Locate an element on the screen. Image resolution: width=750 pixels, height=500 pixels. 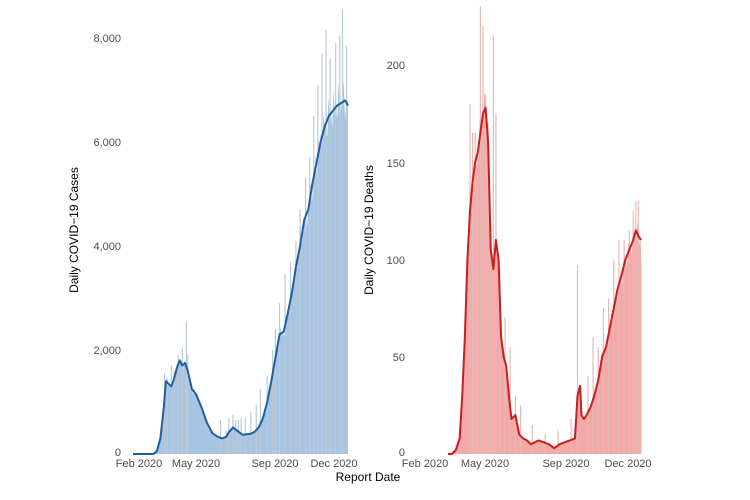
cases-xtick-dec: Dec 2020 is located at coordinates (333, 464).